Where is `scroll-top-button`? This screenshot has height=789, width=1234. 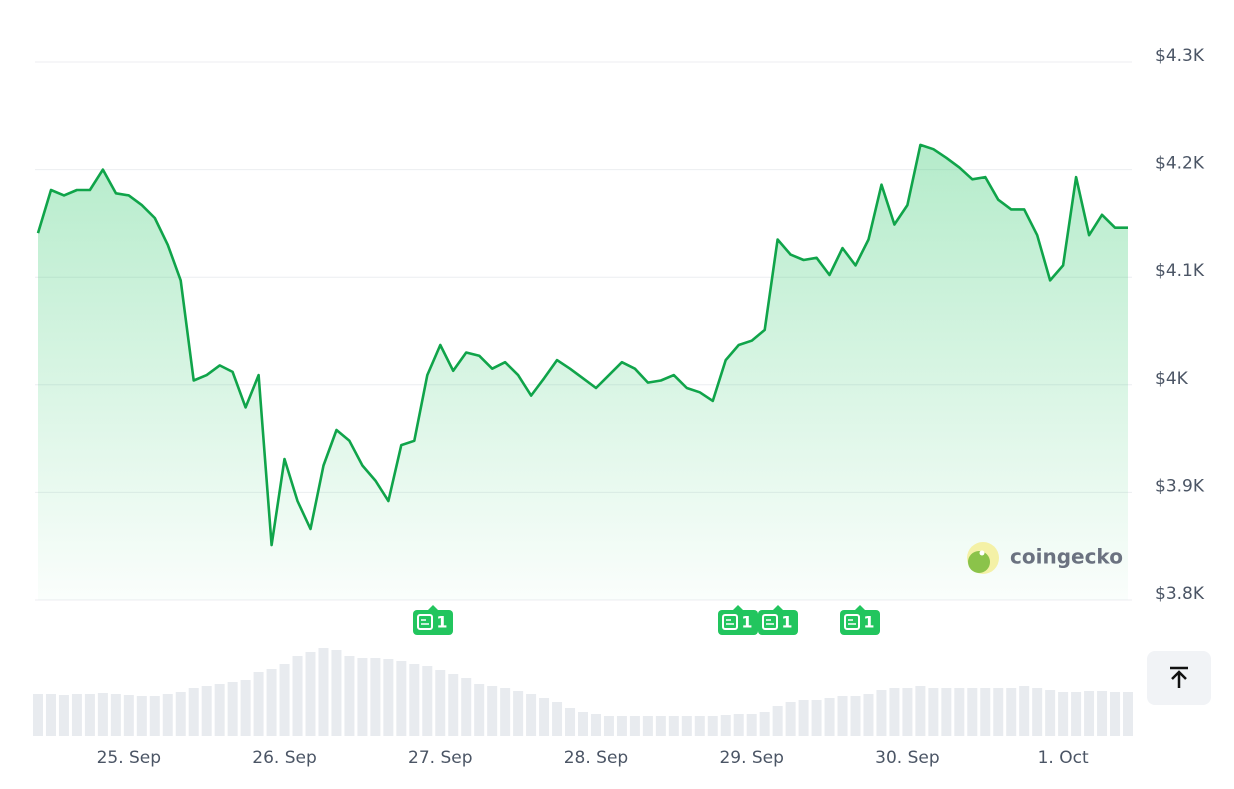
scroll-top-button is located at coordinates (1179, 678).